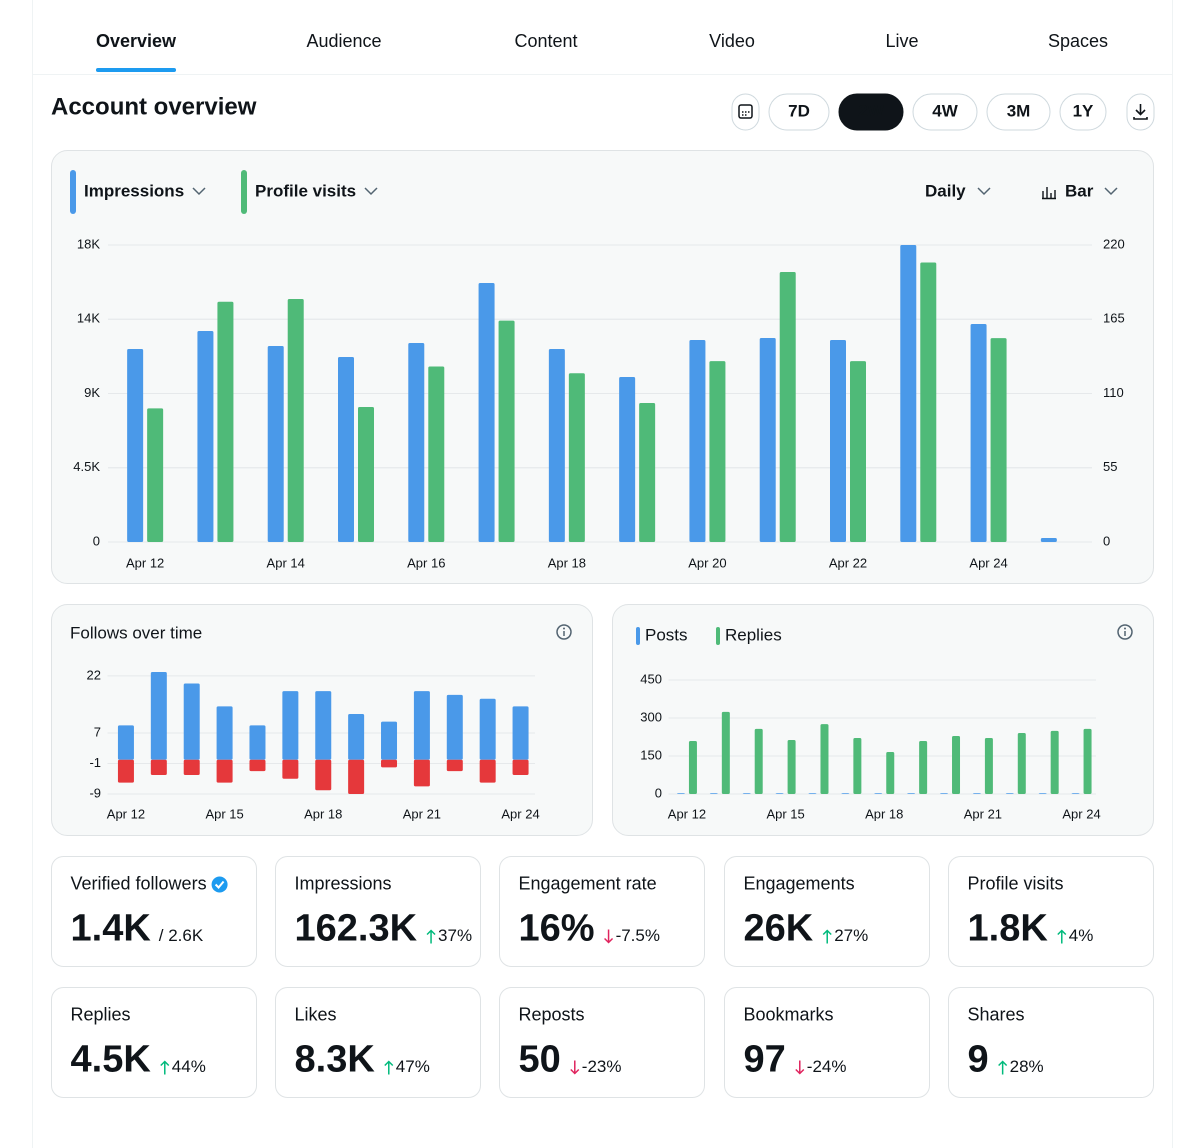 This screenshot has height=1148, width=1200. I want to click on interval-select: Daily, so click(945, 190).